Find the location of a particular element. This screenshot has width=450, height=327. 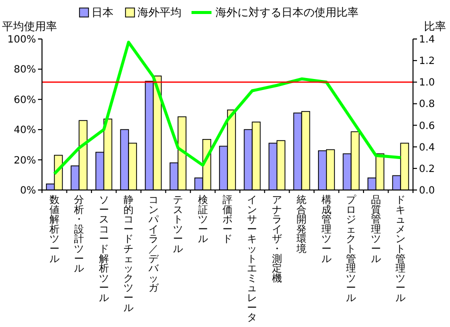

y-tick-label: 20% is located at coordinates (25, 160).